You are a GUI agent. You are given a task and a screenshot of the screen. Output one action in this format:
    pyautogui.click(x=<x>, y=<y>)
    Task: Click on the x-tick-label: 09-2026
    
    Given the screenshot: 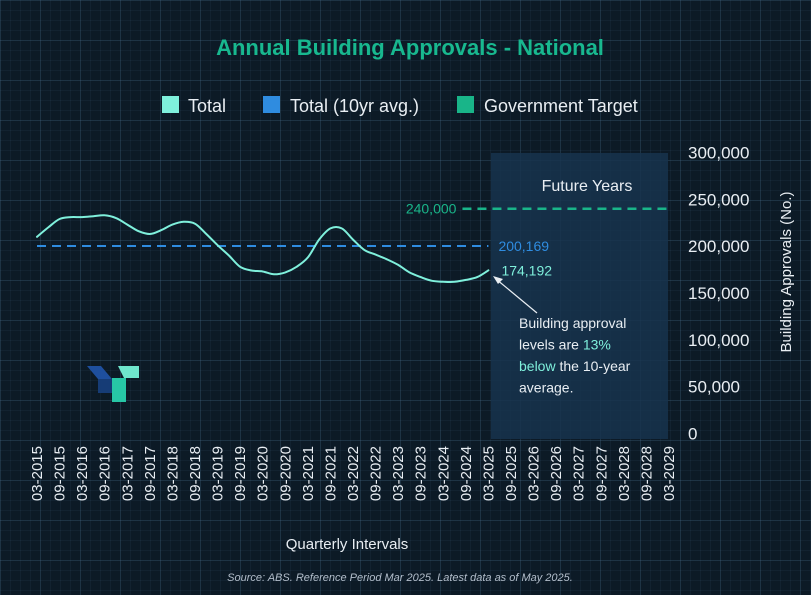 What is the action you would take?
    pyautogui.click(x=556, y=473)
    